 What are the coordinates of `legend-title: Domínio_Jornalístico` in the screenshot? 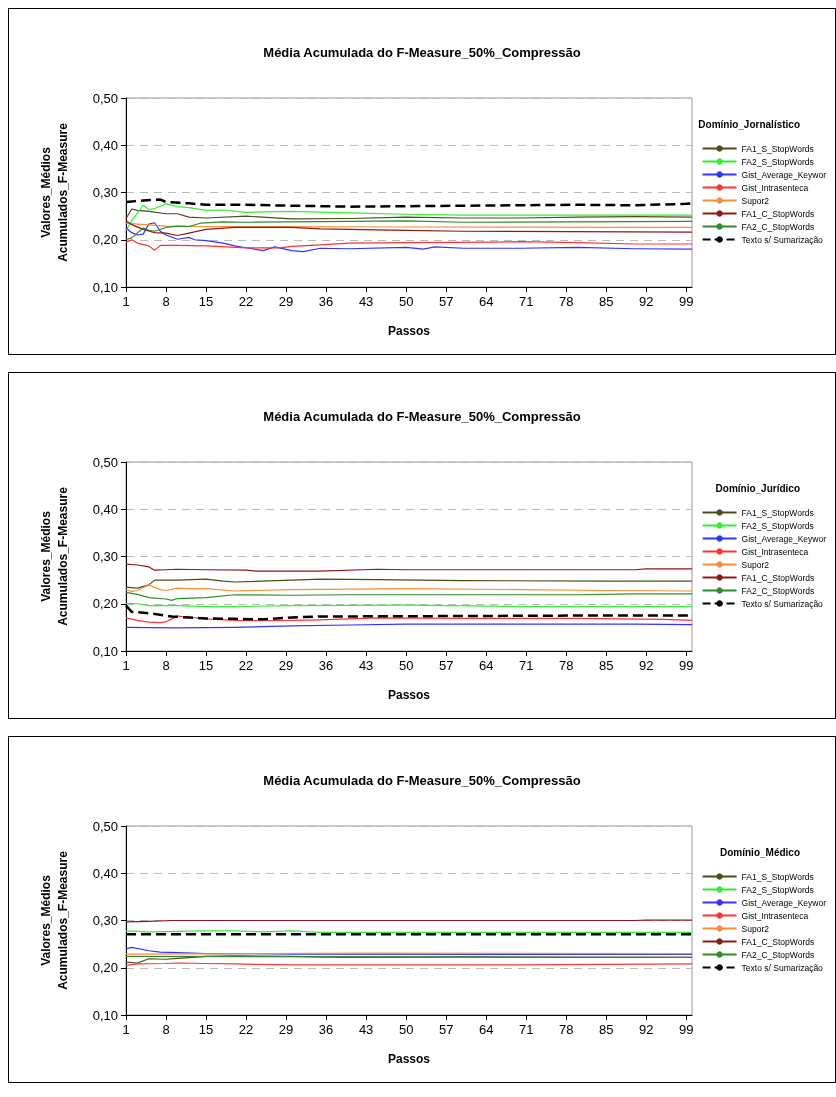 It's located at (749, 124).